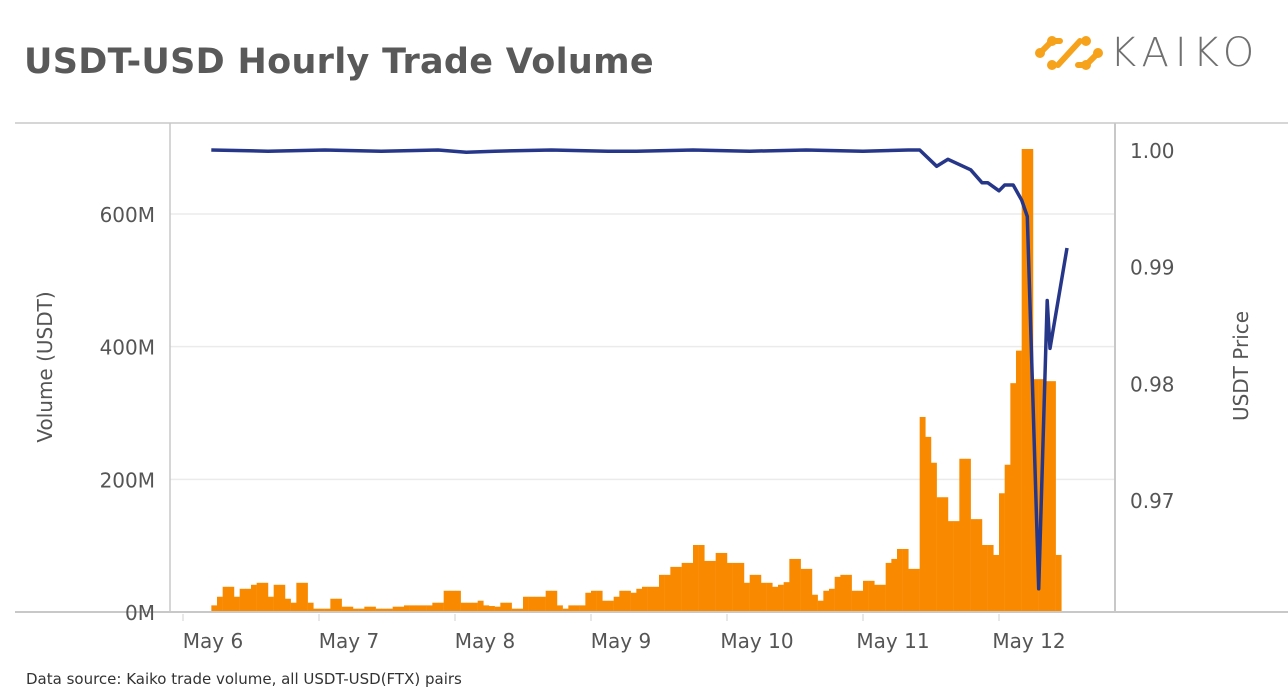  Describe the element at coordinates (45, 366) in the screenshot. I see `y-left-axis-title: Volume (USDT)` at that location.